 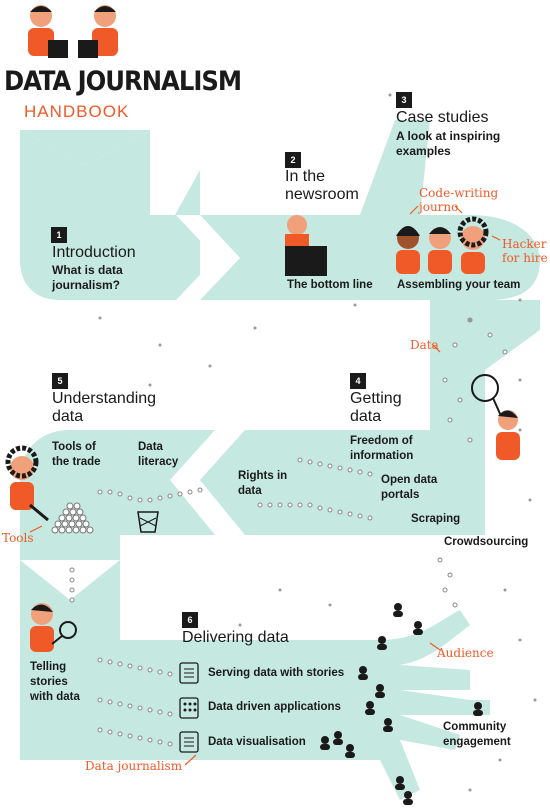 I want to click on chapter-6-title: Delivering data, so click(x=235, y=637).